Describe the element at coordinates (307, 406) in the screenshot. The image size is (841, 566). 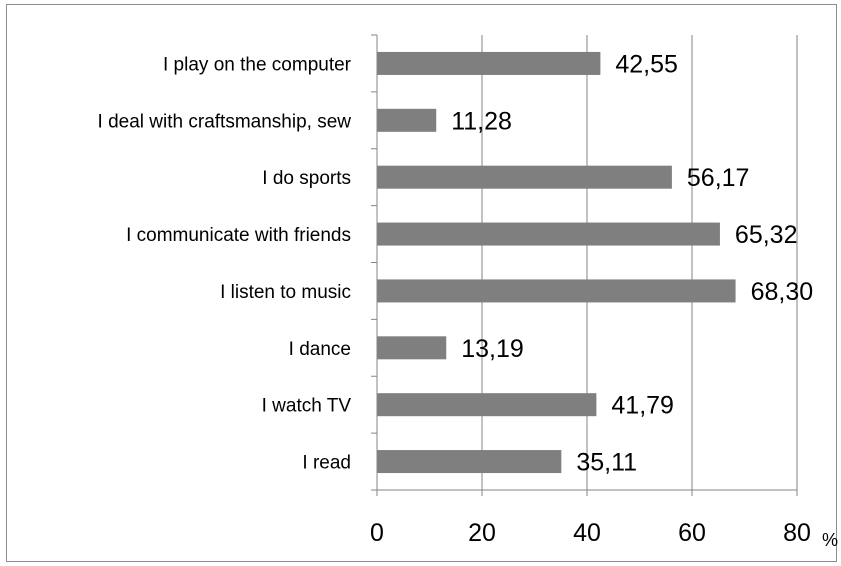
I see `category-label: I watch TV` at that location.